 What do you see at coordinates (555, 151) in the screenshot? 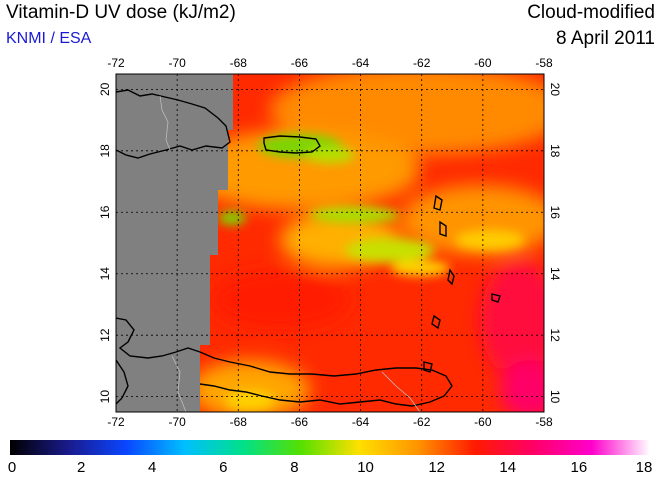
I see `lat-tick-label-right: 18` at bounding box center [555, 151].